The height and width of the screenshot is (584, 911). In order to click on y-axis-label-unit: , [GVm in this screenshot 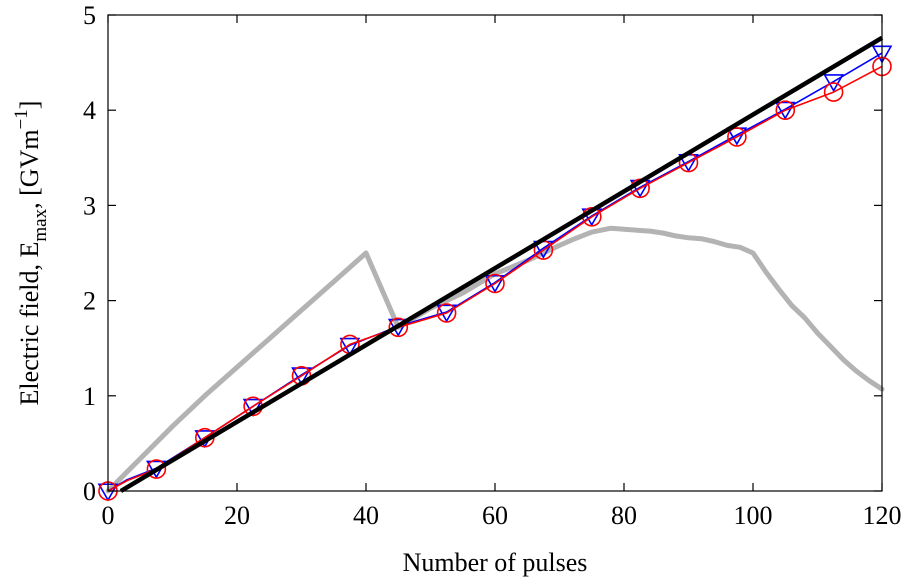, I will do `click(29, 168)`.